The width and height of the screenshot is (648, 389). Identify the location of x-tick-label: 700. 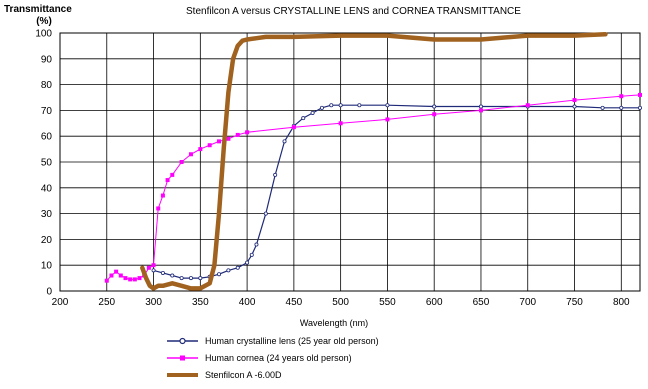
(527, 302).